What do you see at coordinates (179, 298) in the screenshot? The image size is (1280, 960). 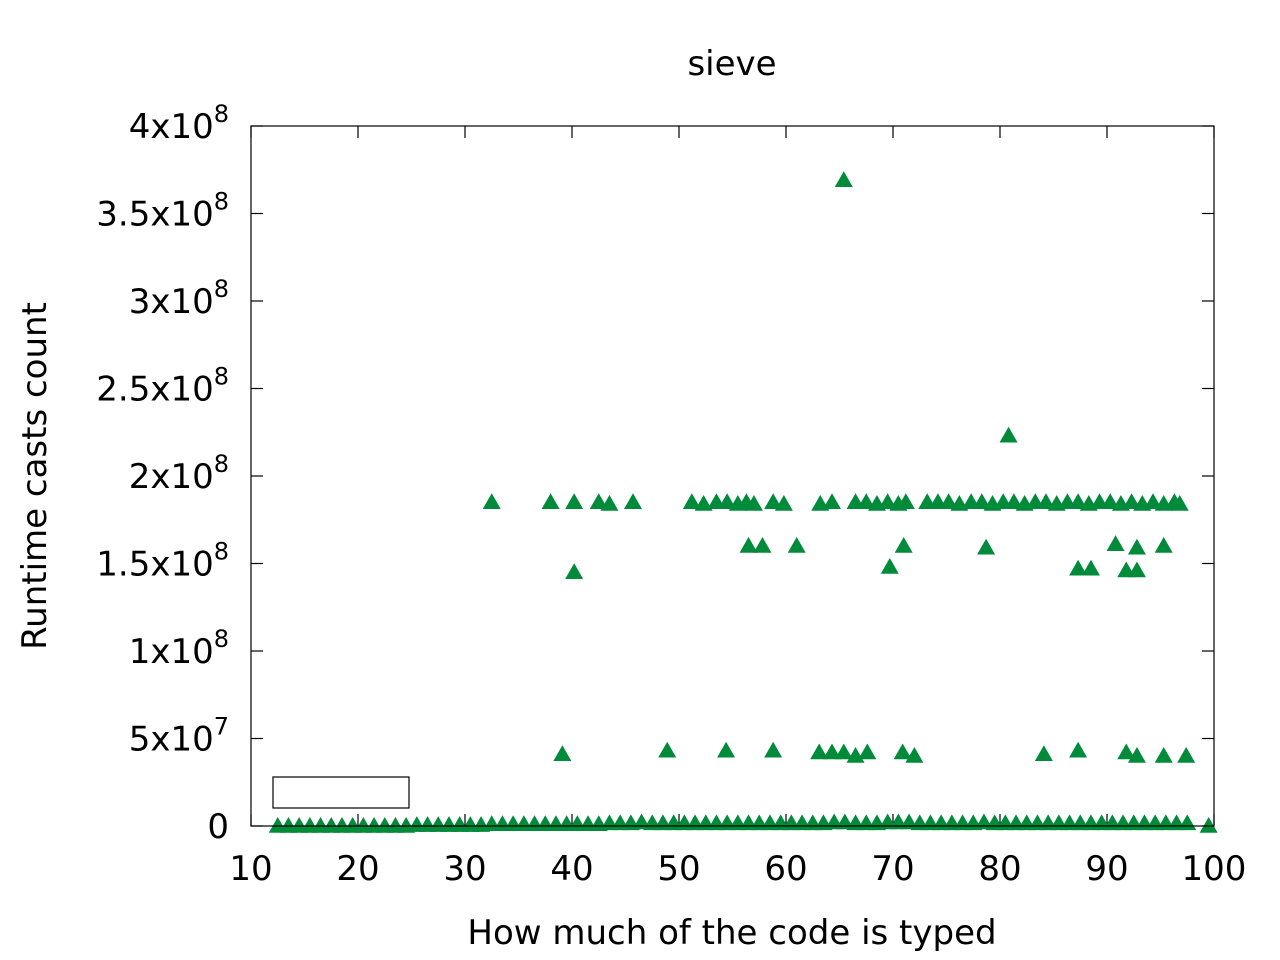 I see `y-tick-label: 3x10⁸` at bounding box center [179, 298].